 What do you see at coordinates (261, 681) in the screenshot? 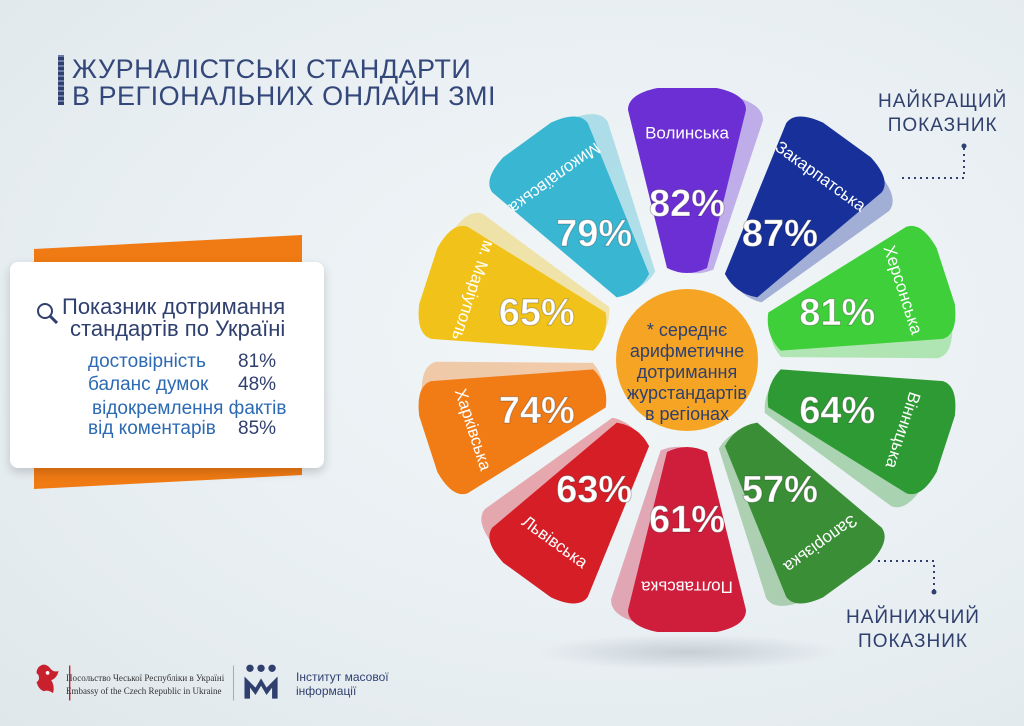
I see `imi-logo-icon` at bounding box center [261, 681].